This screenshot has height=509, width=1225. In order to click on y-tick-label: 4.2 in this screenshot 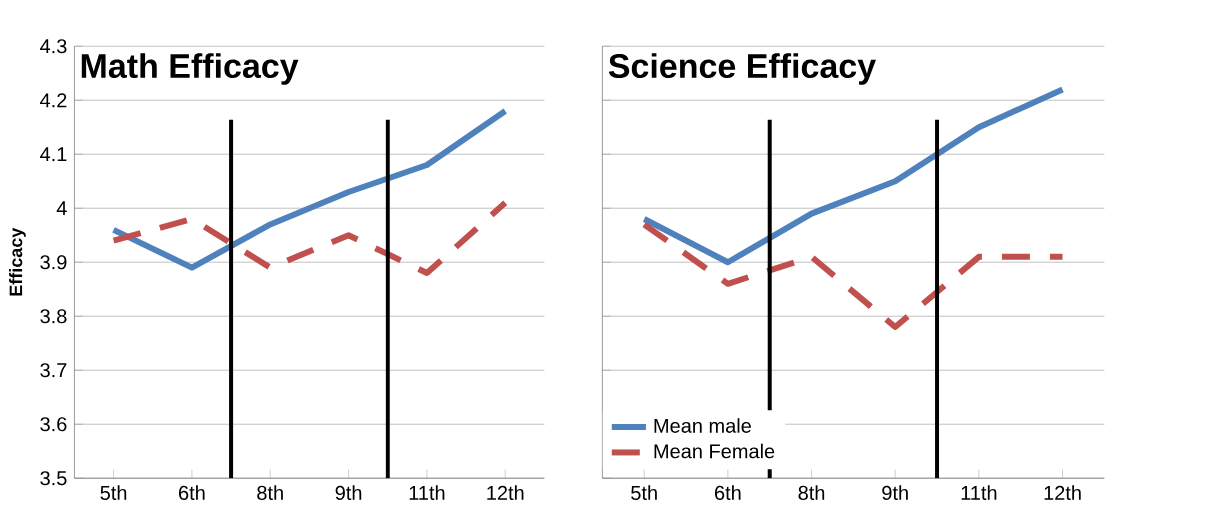, I will do `click(53, 100)`.